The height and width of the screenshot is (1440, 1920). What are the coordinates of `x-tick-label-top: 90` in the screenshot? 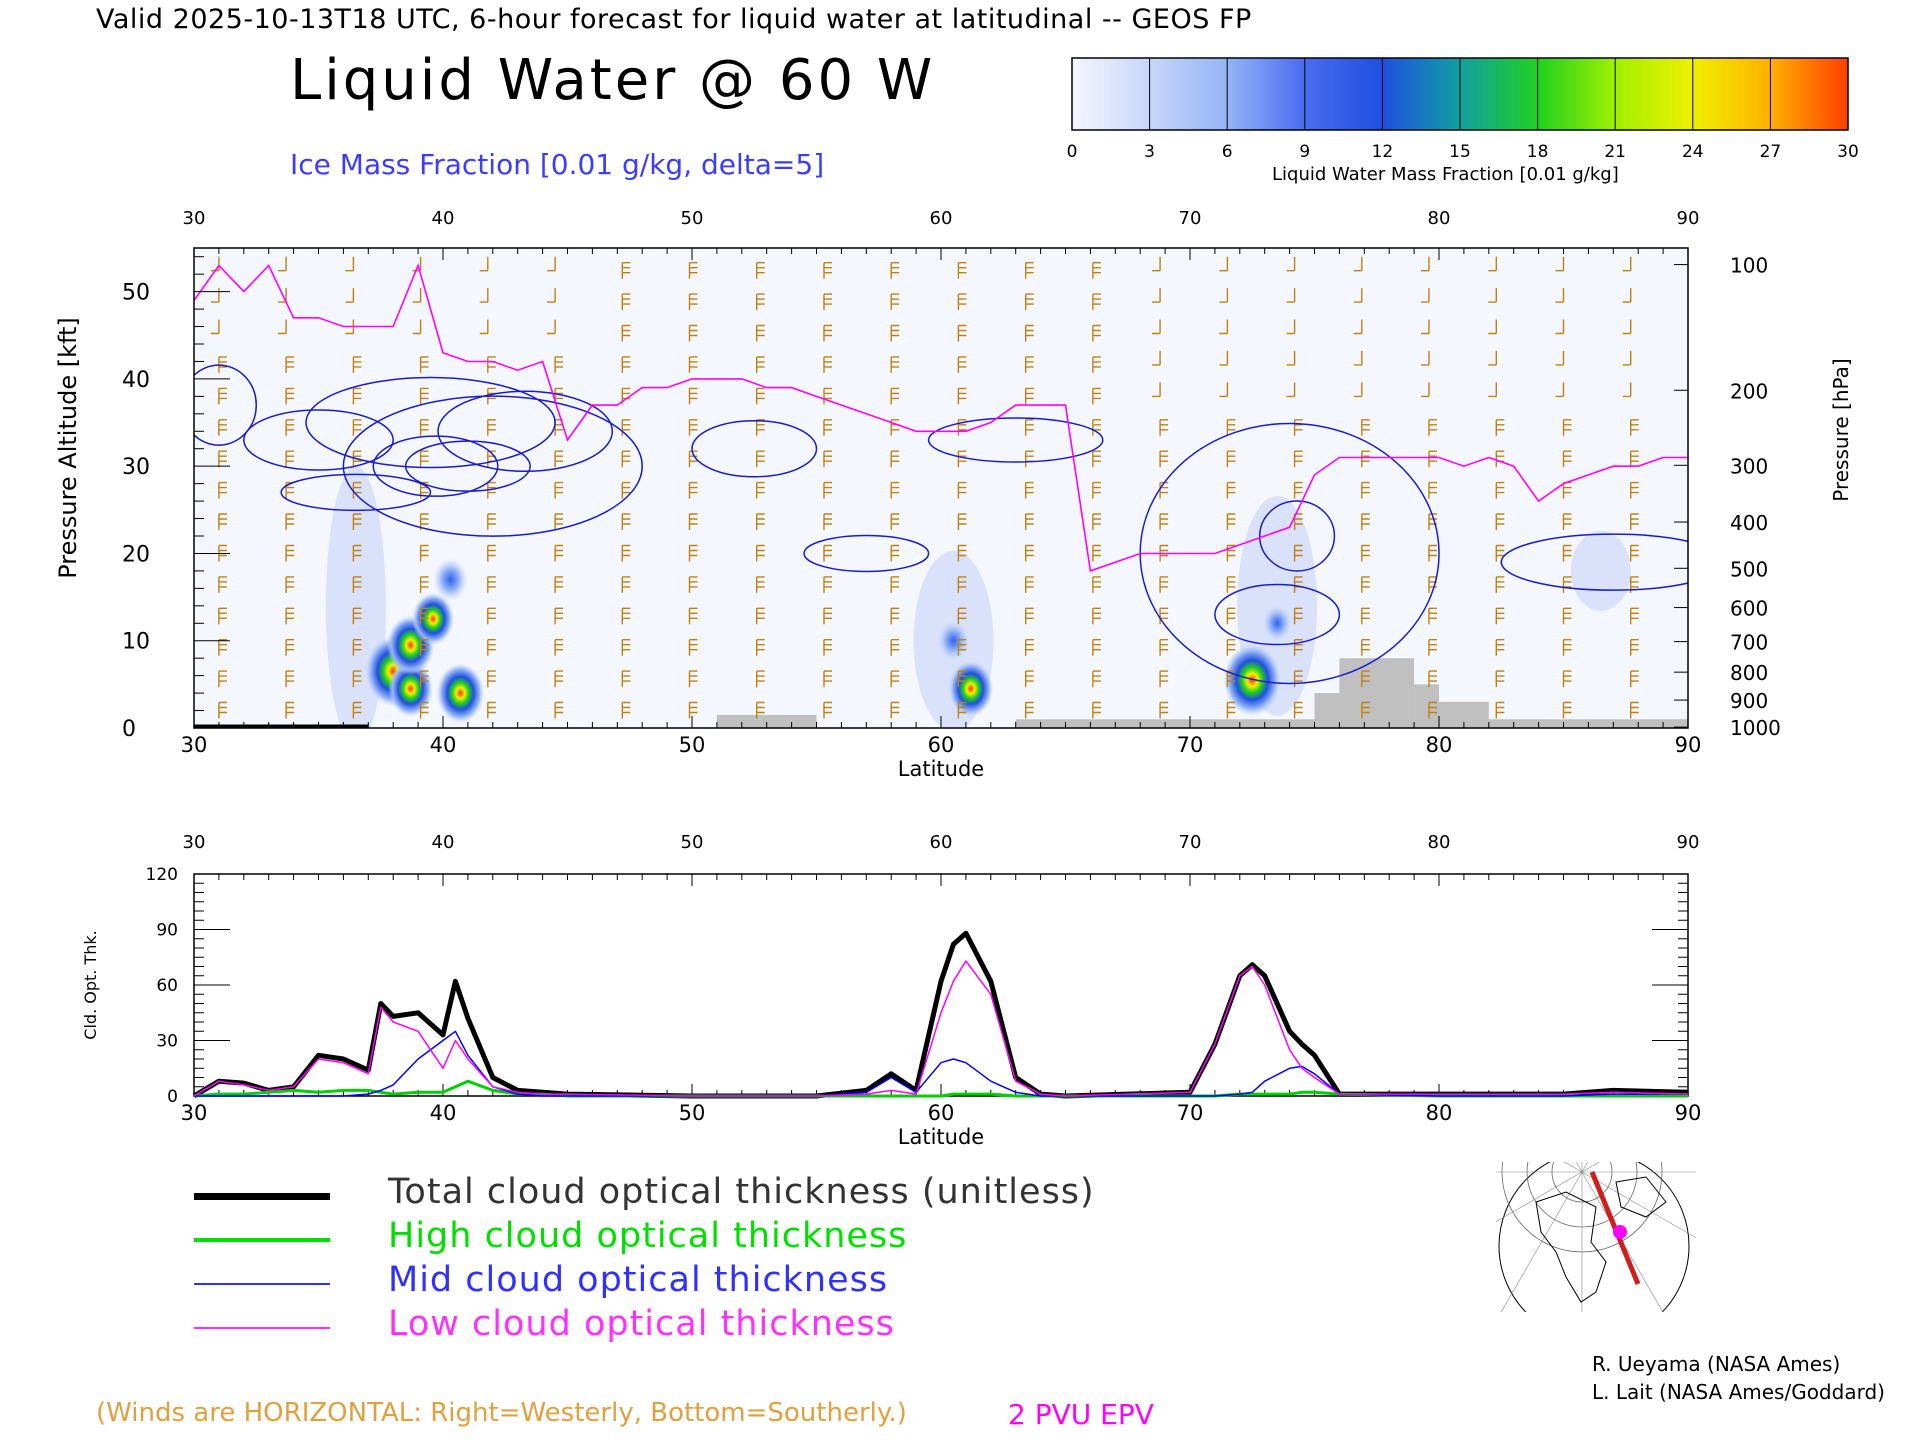 It's located at (1688, 842).